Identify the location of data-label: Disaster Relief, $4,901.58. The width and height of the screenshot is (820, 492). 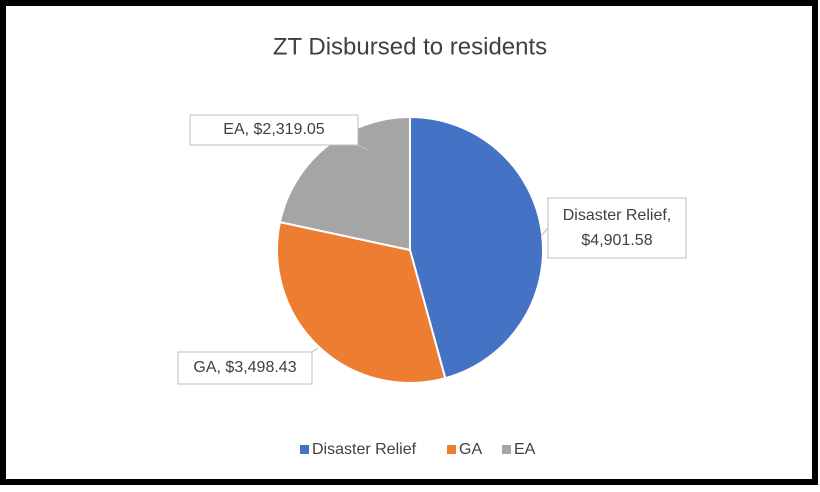
(617, 228).